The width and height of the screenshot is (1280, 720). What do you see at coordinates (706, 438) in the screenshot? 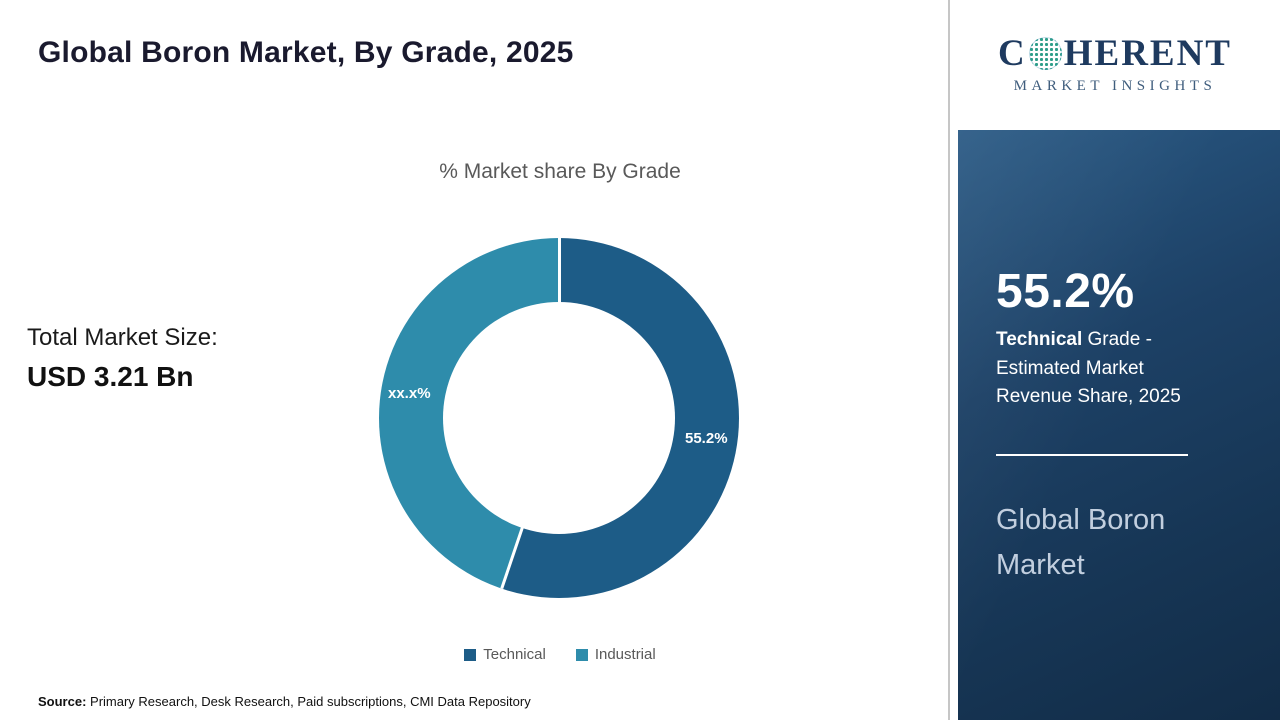
I see `slice-label-technical: 55.2%` at bounding box center [706, 438].